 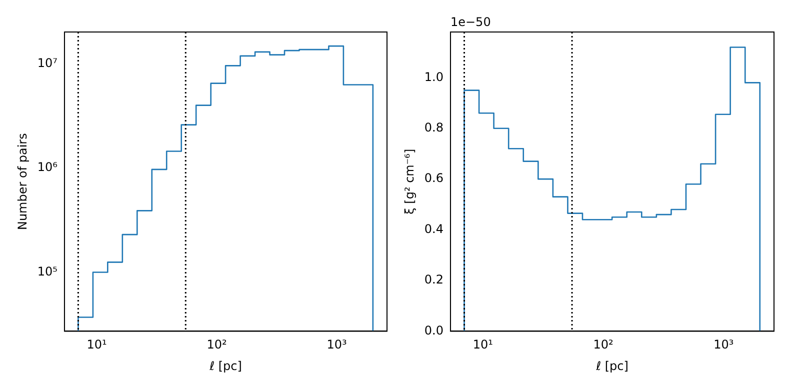 I want to click on y-tick-label: 10⁵, so click(x=47, y=271).